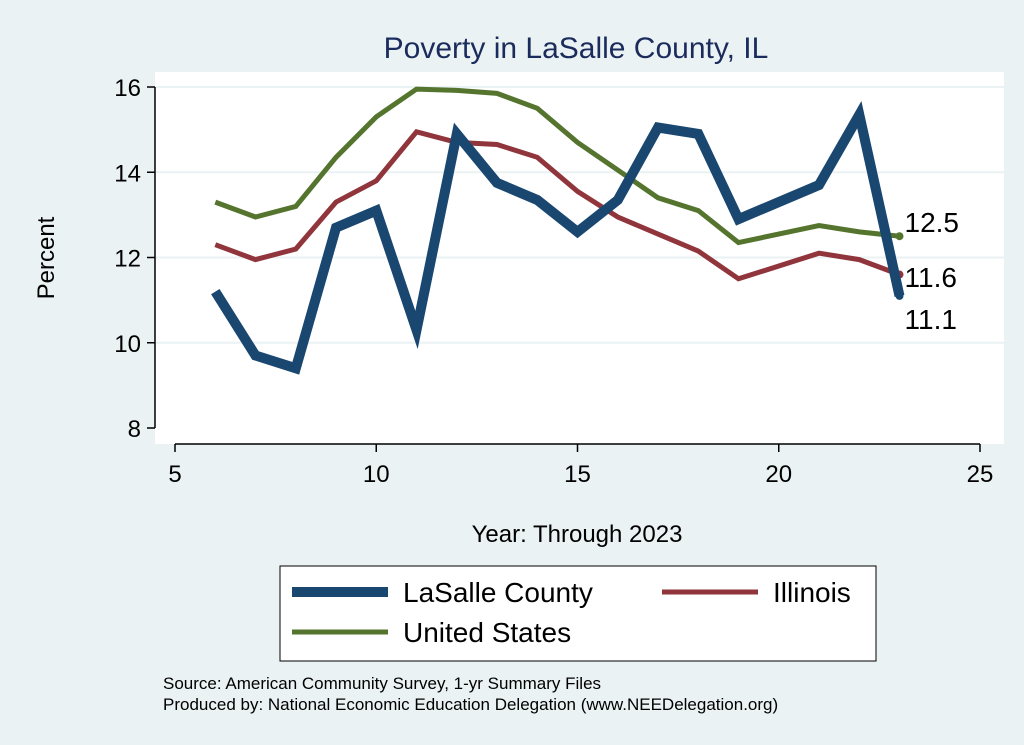  I want to click on x-tick-label: 5, so click(174, 474).